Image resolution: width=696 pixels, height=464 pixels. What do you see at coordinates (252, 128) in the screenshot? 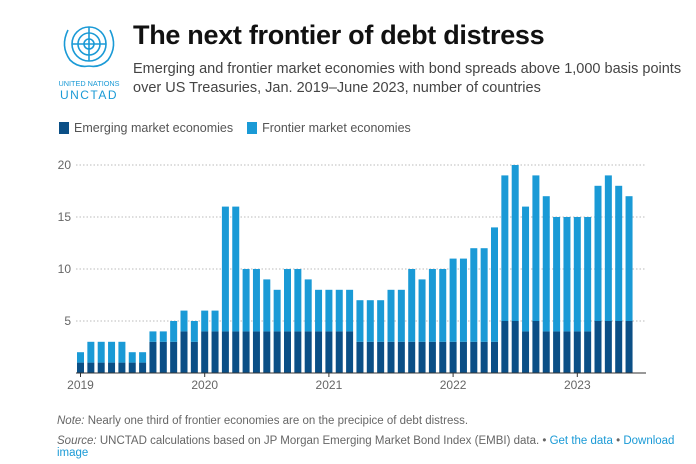
I see `legend-swatch-frontier` at bounding box center [252, 128].